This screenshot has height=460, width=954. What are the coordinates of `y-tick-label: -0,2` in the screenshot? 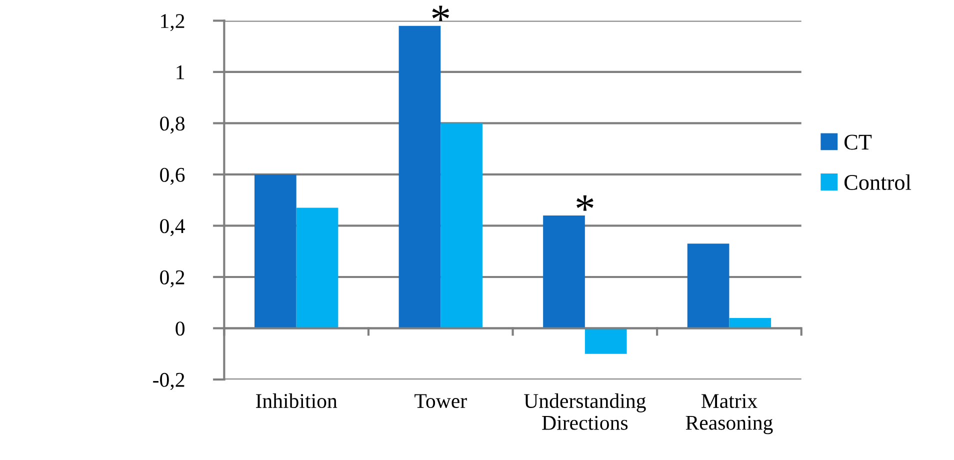 It's located at (168, 381).